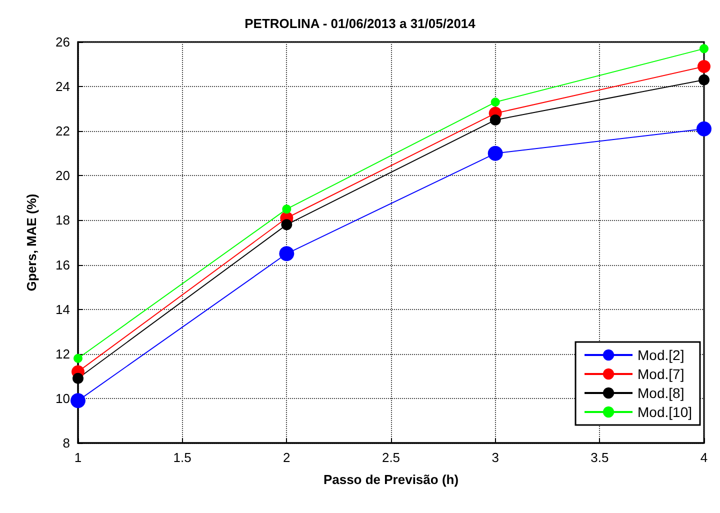  What do you see at coordinates (599, 457) in the screenshot?
I see `x-tick-label: 3.5` at bounding box center [599, 457].